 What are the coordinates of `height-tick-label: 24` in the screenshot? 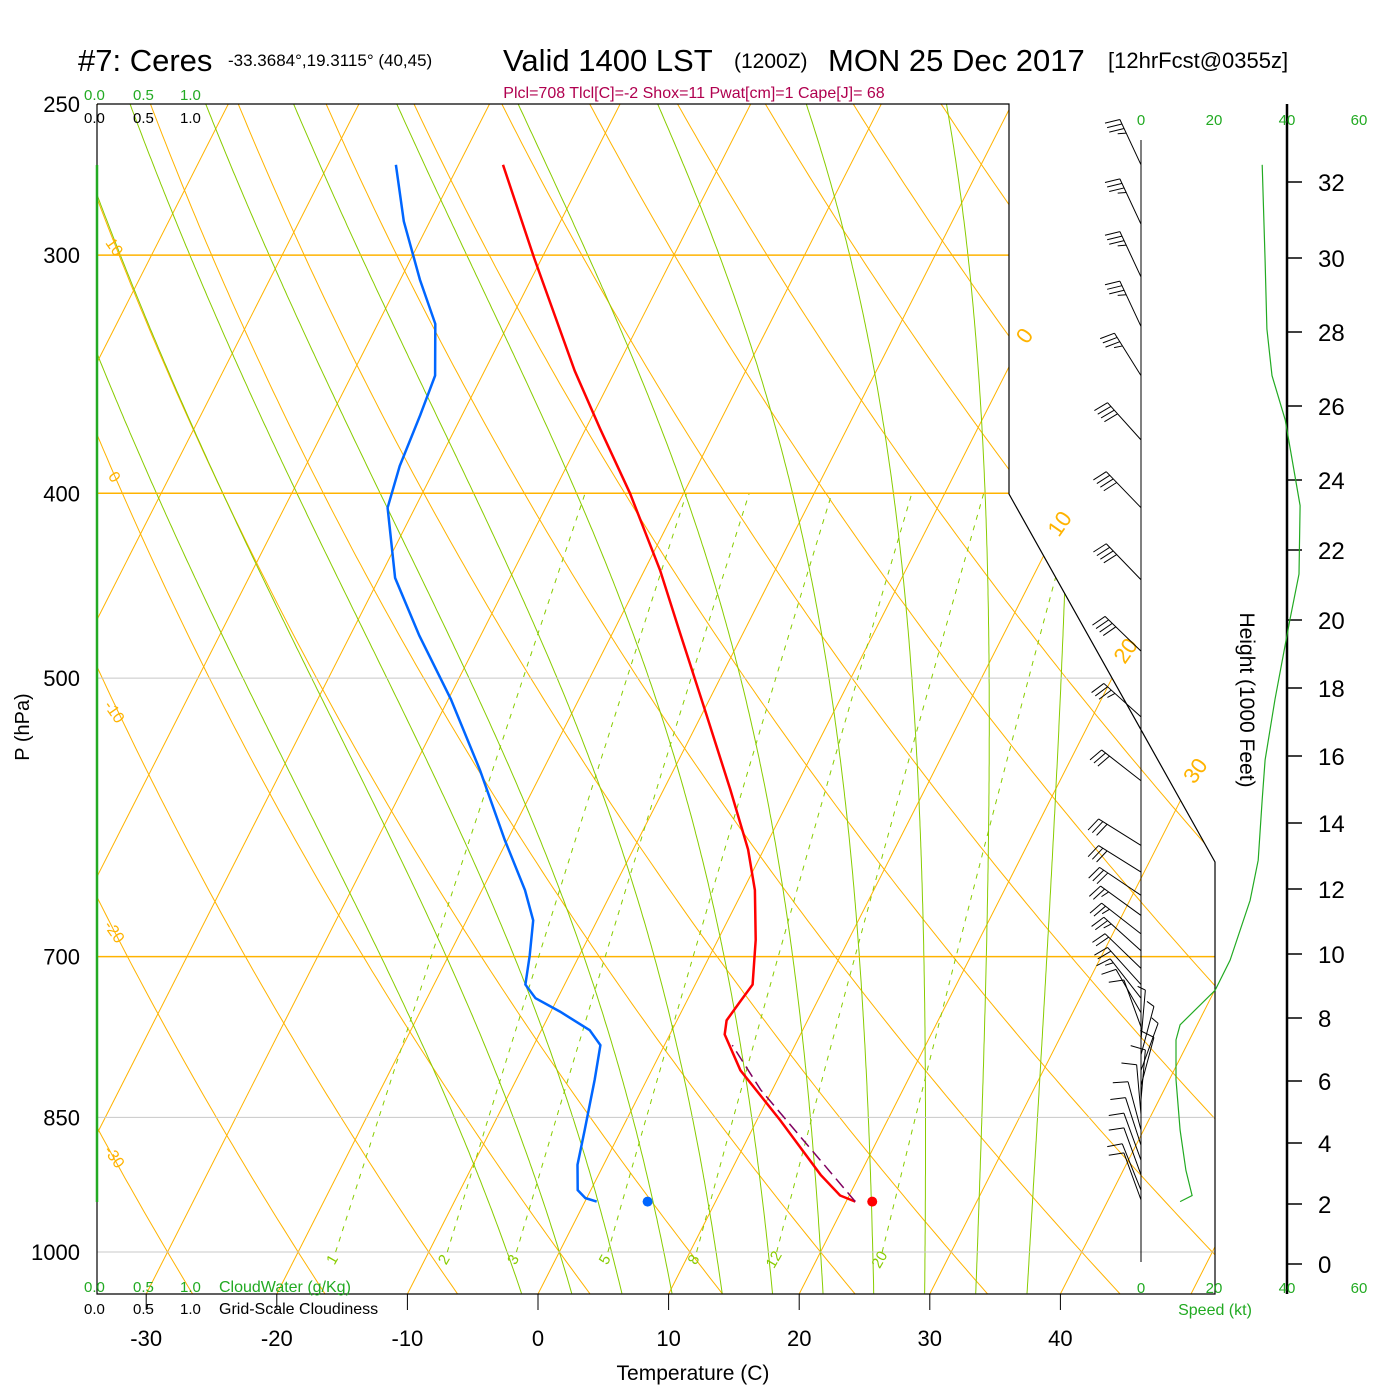 It's located at (1331, 481).